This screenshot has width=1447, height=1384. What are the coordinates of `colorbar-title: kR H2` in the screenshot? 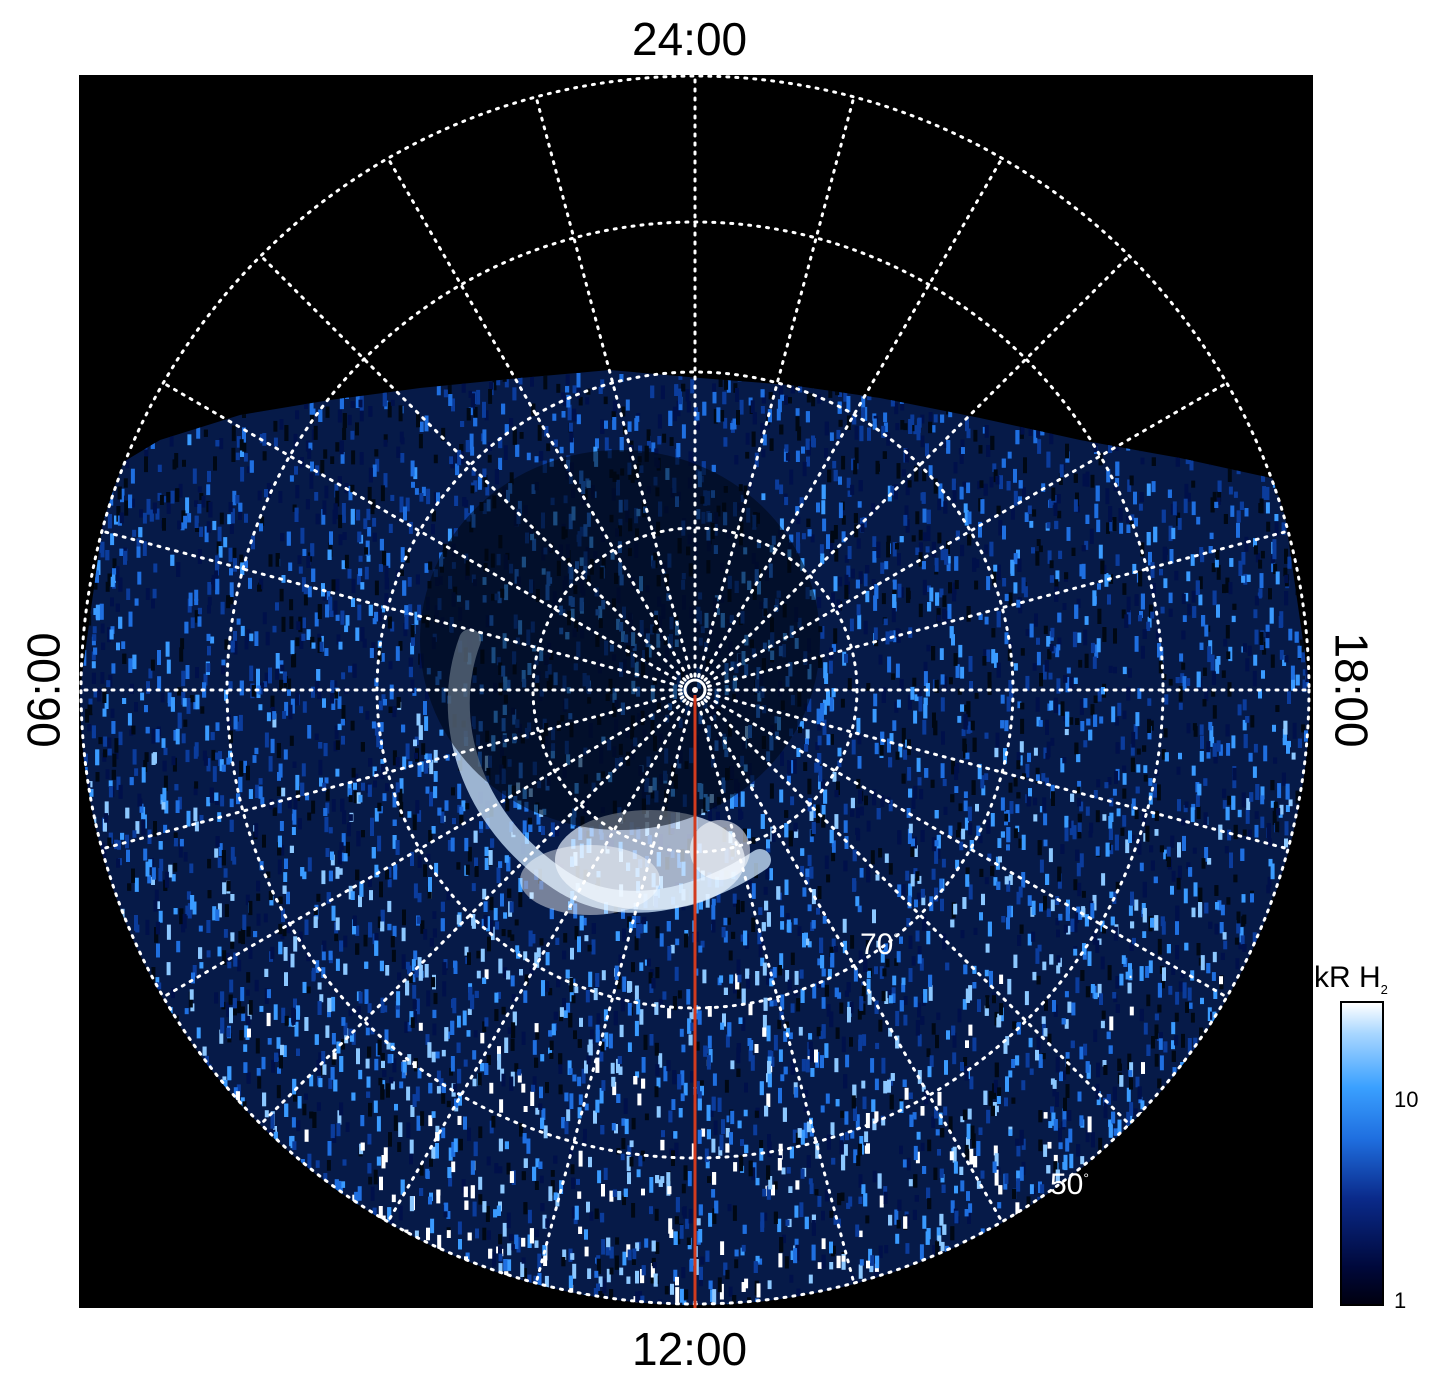 It's located at (1351, 979).